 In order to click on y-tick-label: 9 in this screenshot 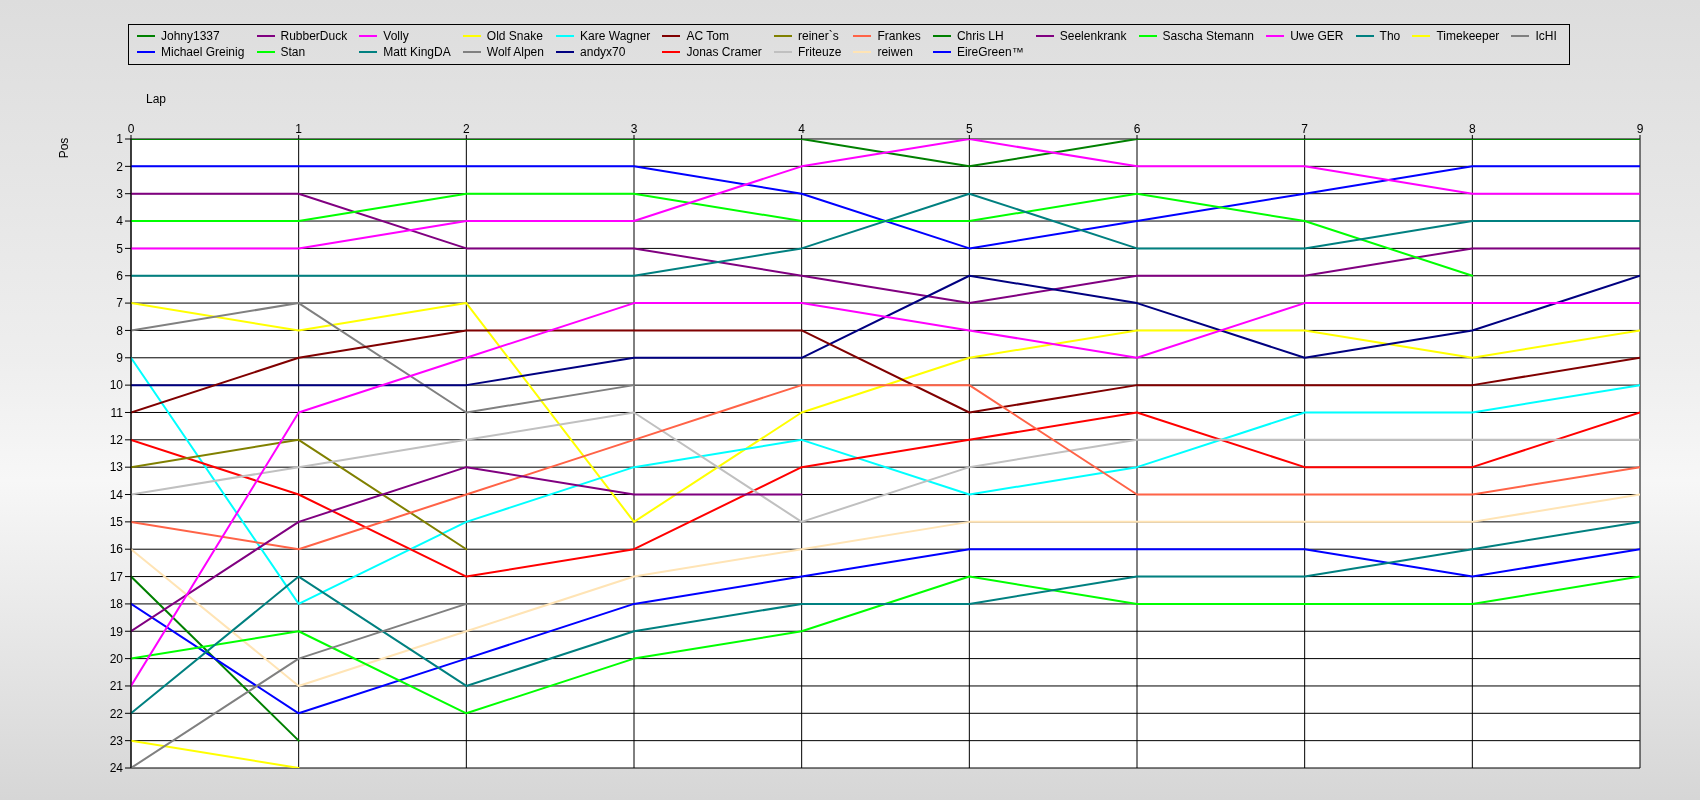, I will do `click(120, 358)`.